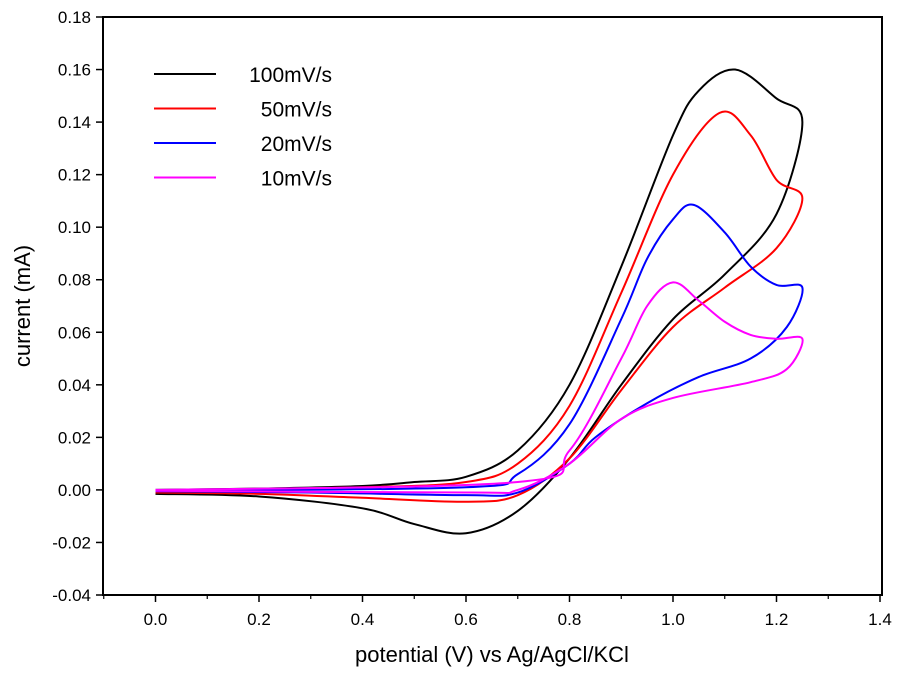  Describe the element at coordinates (74, 437) in the screenshot. I see `y-tick-label: 0.02` at that location.